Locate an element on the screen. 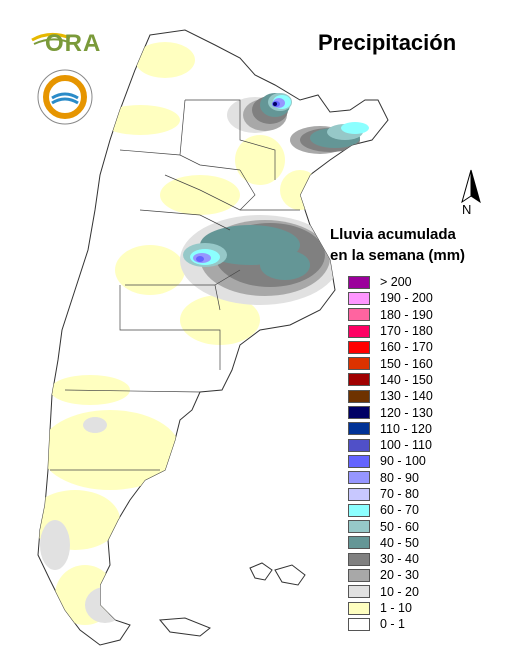 This screenshot has height=660, width=510. legend-item: 100 - 110 is located at coordinates (390, 445).